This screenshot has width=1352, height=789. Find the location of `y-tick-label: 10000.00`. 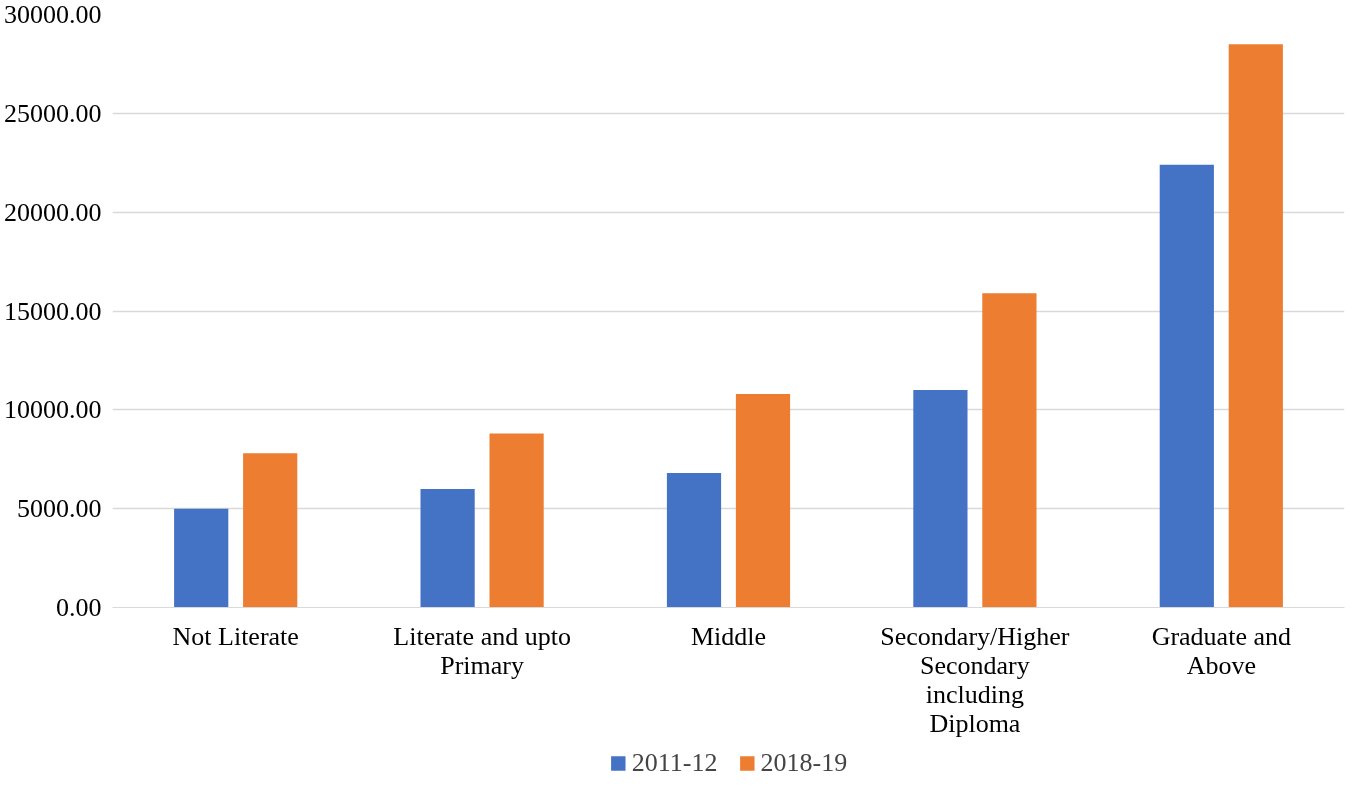

y-tick-label: 10000.00 is located at coordinates (53, 410).